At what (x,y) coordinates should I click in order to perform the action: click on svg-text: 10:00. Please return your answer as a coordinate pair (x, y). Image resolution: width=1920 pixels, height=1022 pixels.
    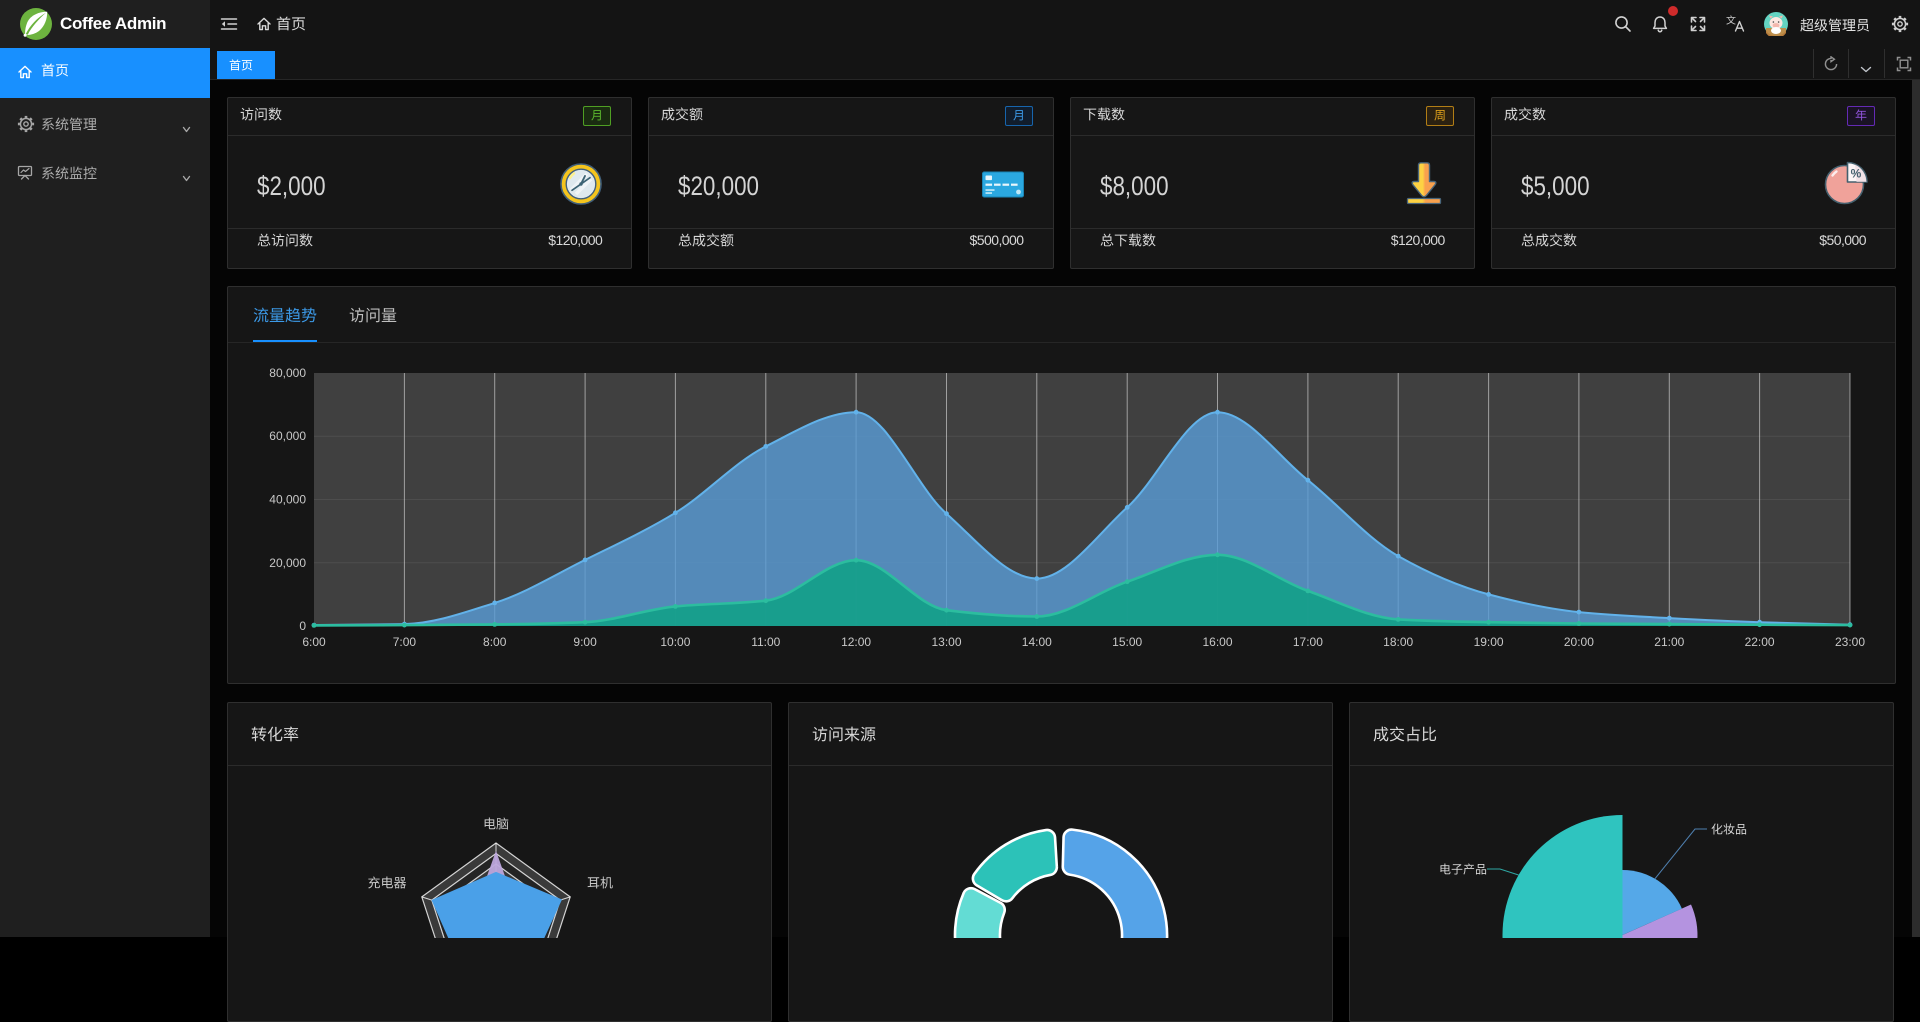
    Looking at the image, I should click on (675, 642).